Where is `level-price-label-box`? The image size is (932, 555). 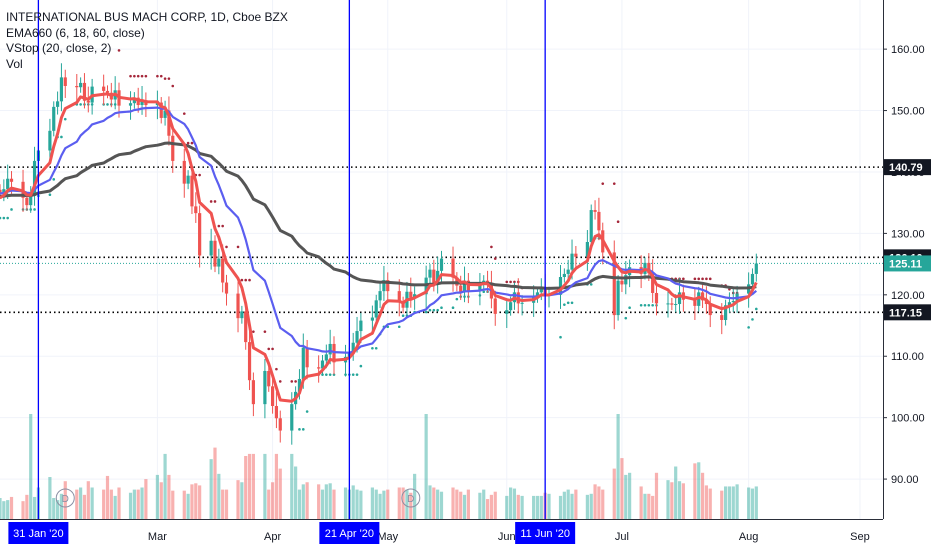 level-price-label-box is located at coordinates (907, 312).